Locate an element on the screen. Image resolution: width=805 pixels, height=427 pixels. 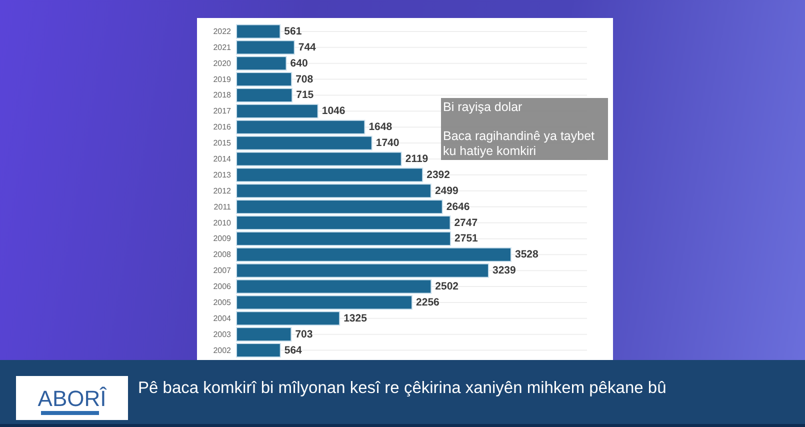
data-label: 640 is located at coordinates (299, 63).